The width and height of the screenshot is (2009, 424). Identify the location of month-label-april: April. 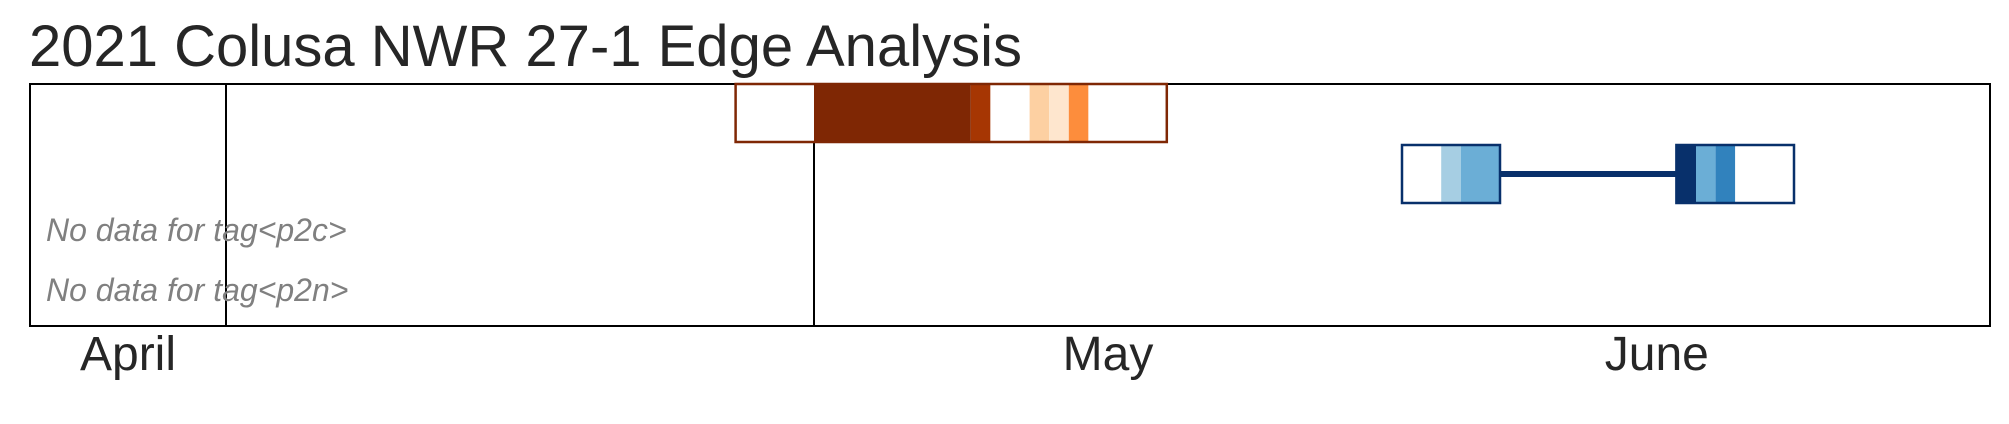
(128, 354).